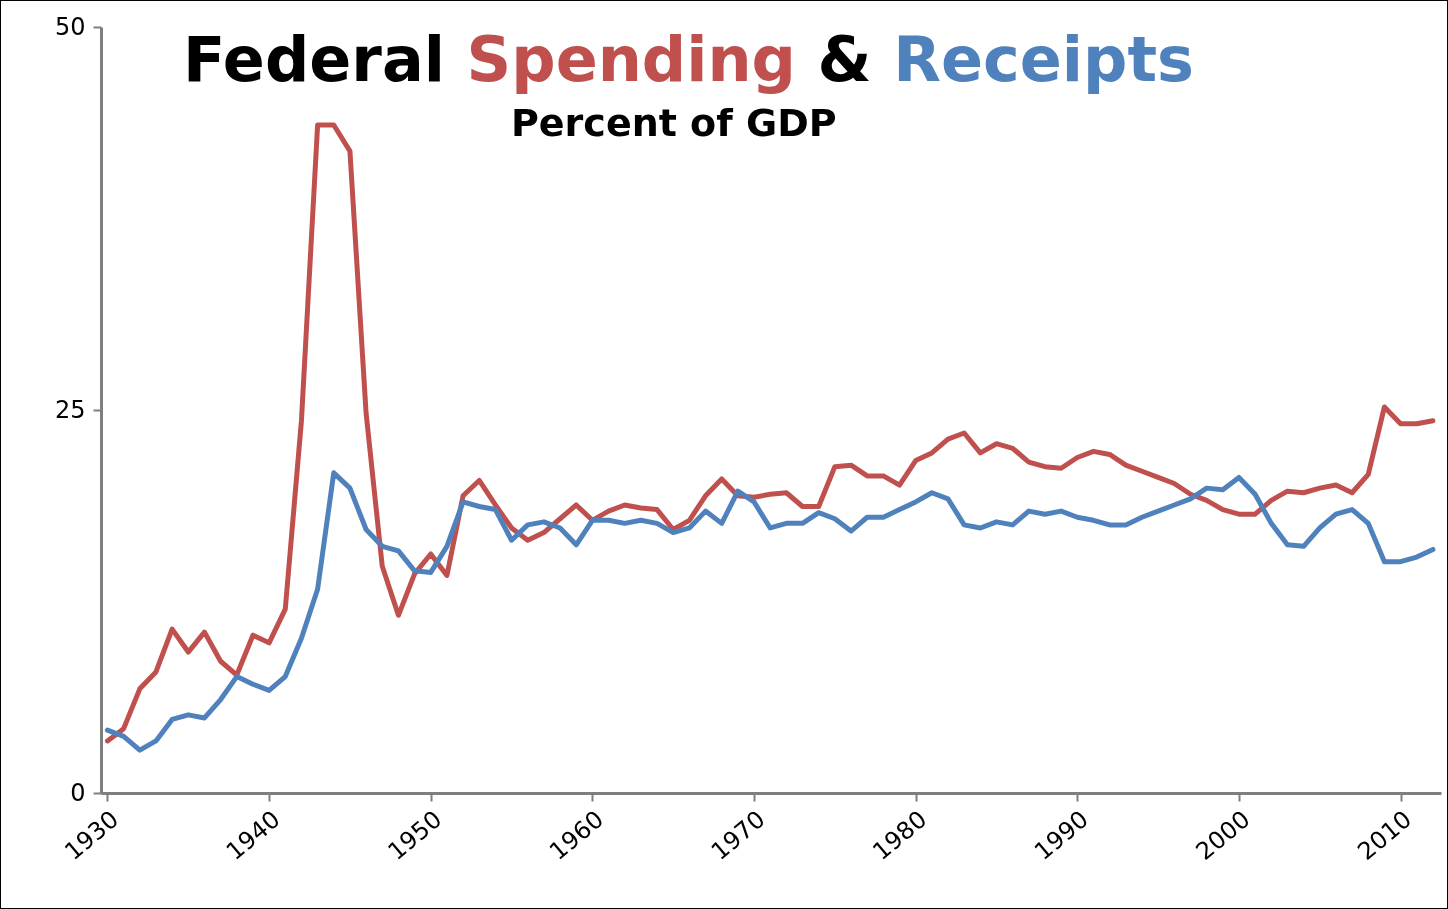 This screenshot has width=1448, height=909. What do you see at coordinates (674, 123) in the screenshot?
I see `text: Percent of GDP` at bounding box center [674, 123].